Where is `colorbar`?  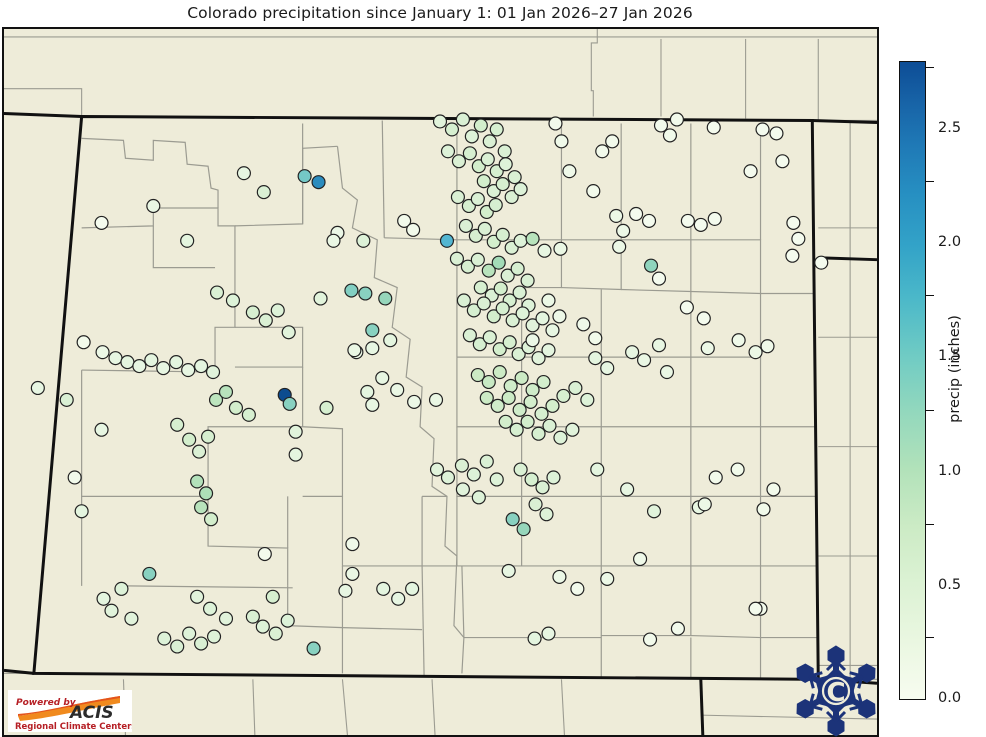 colorbar is located at coordinates (912, 380).